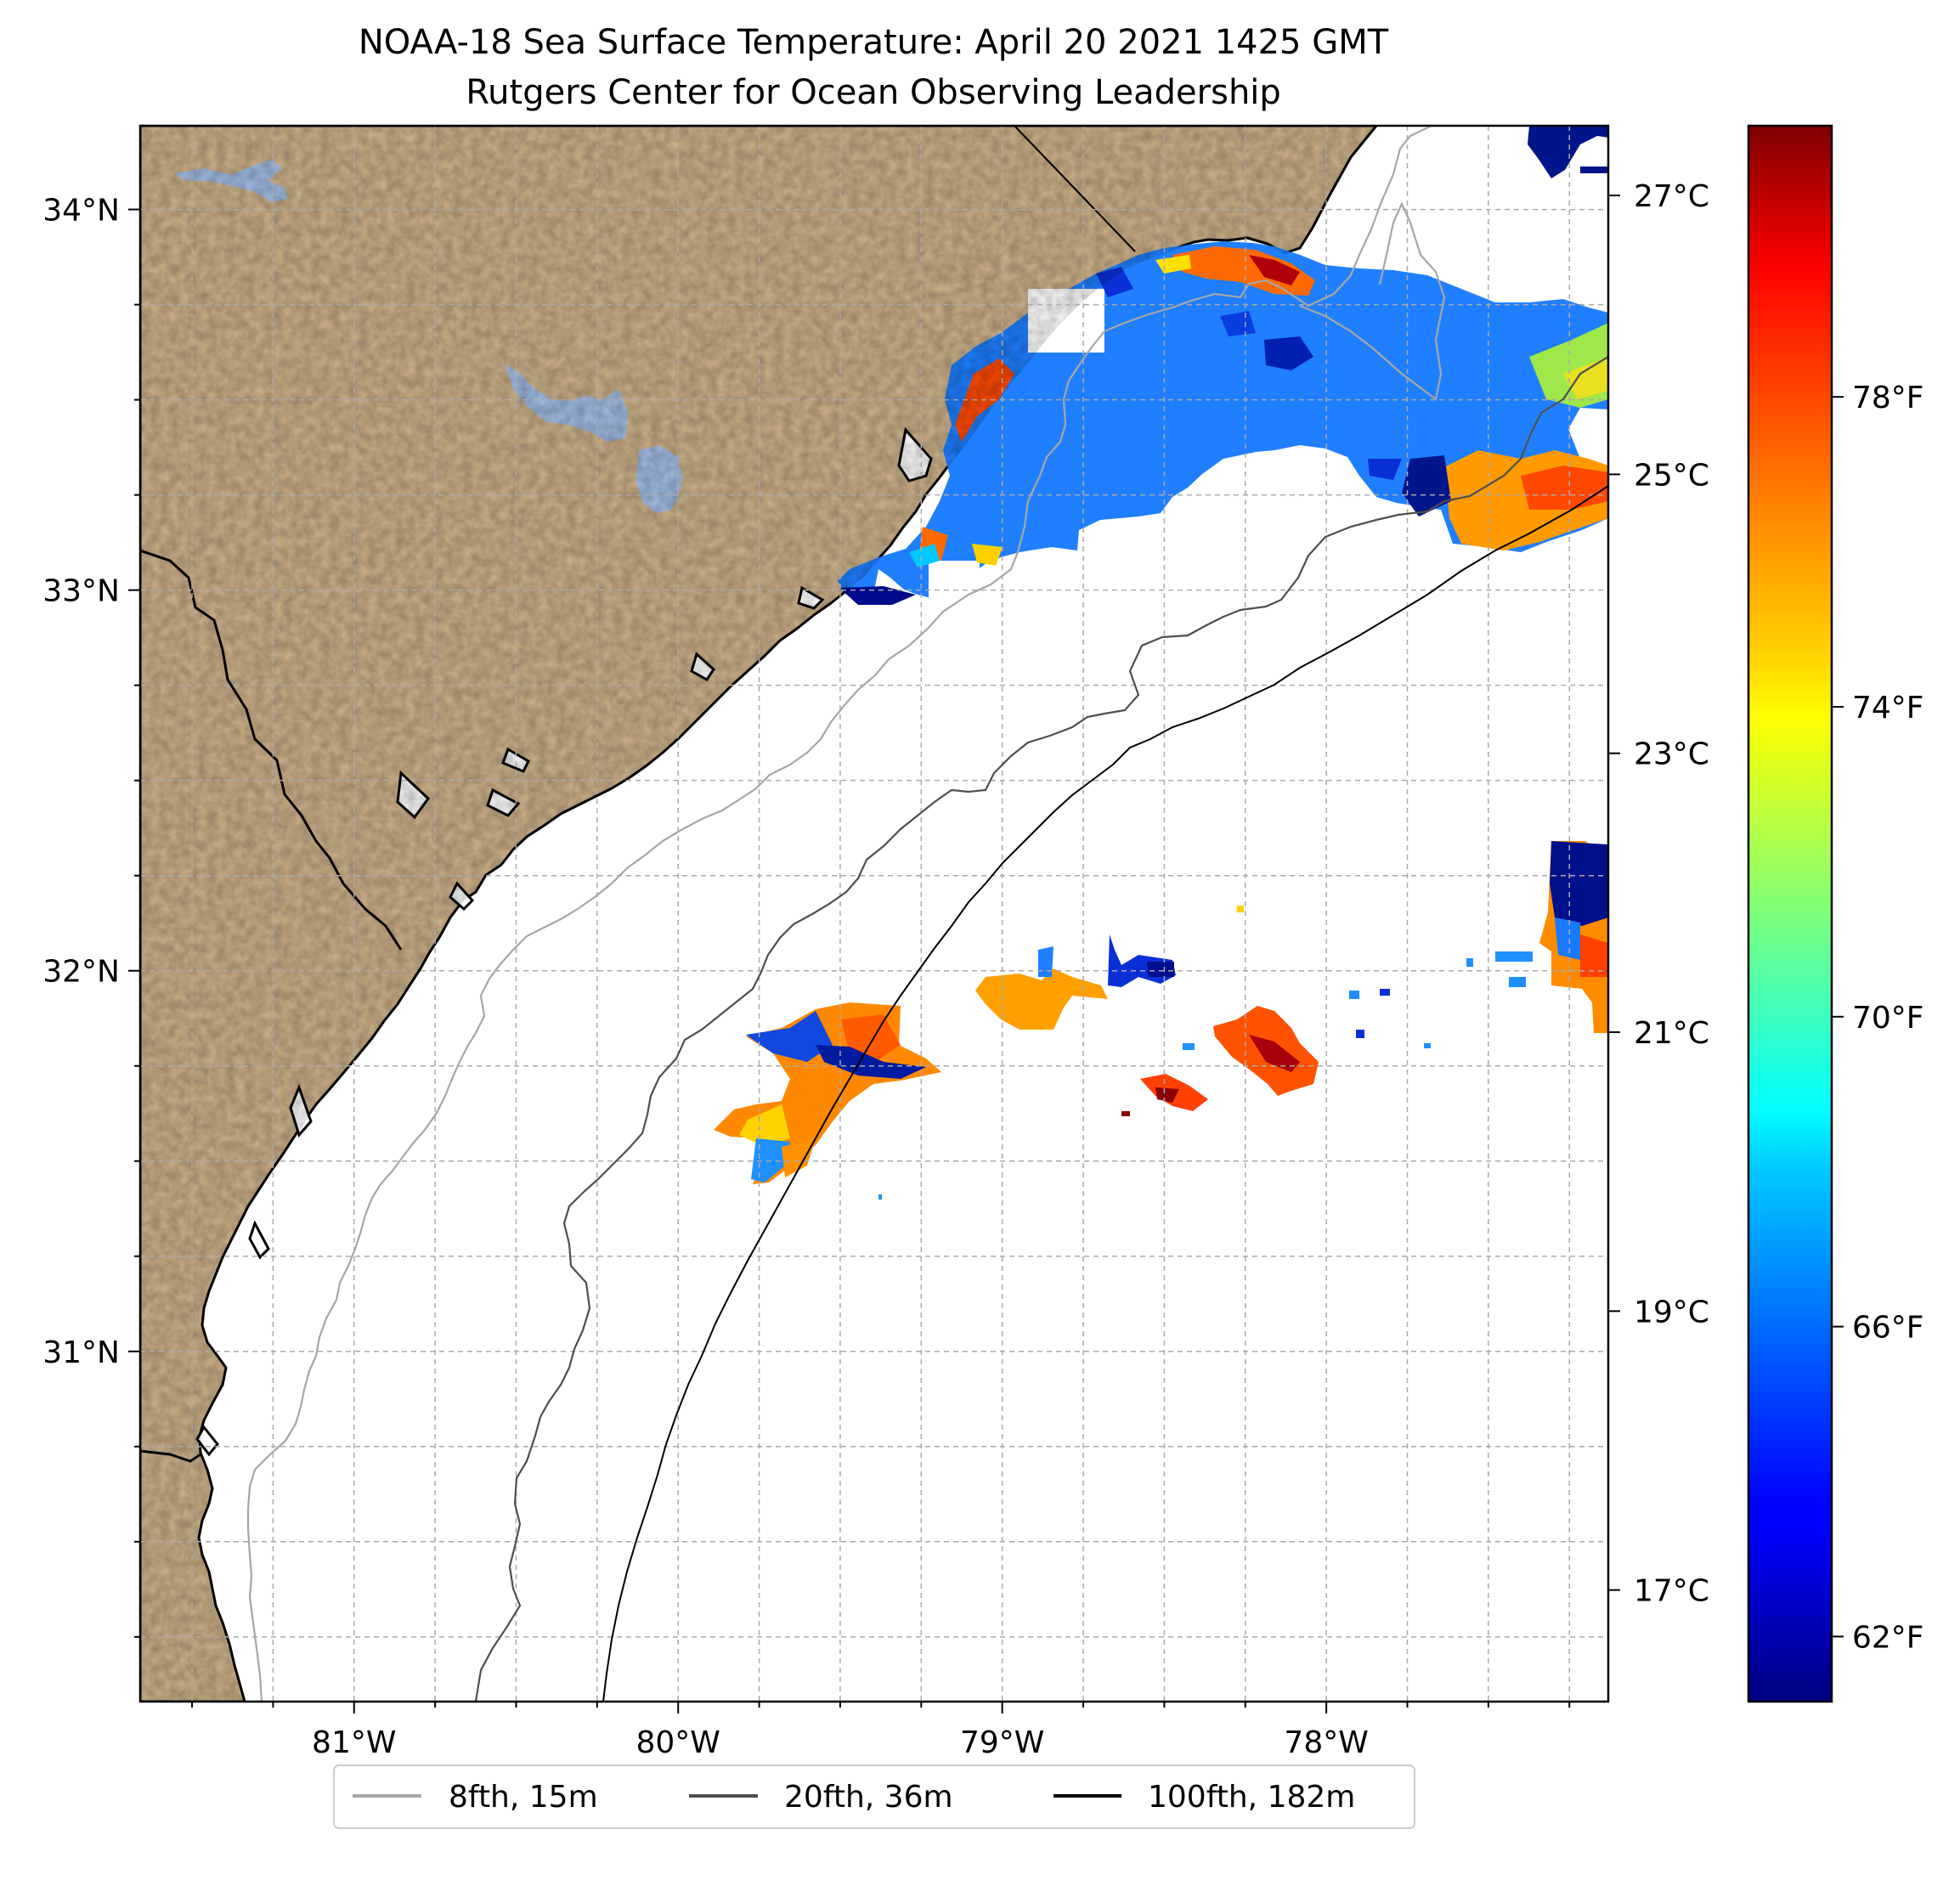 The height and width of the screenshot is (1880, 1960). What do you see at coordinates (1672, 755) in the screenshot?
I see `celsius-tick-label: 23°C` at bounding box center [1672, 755].